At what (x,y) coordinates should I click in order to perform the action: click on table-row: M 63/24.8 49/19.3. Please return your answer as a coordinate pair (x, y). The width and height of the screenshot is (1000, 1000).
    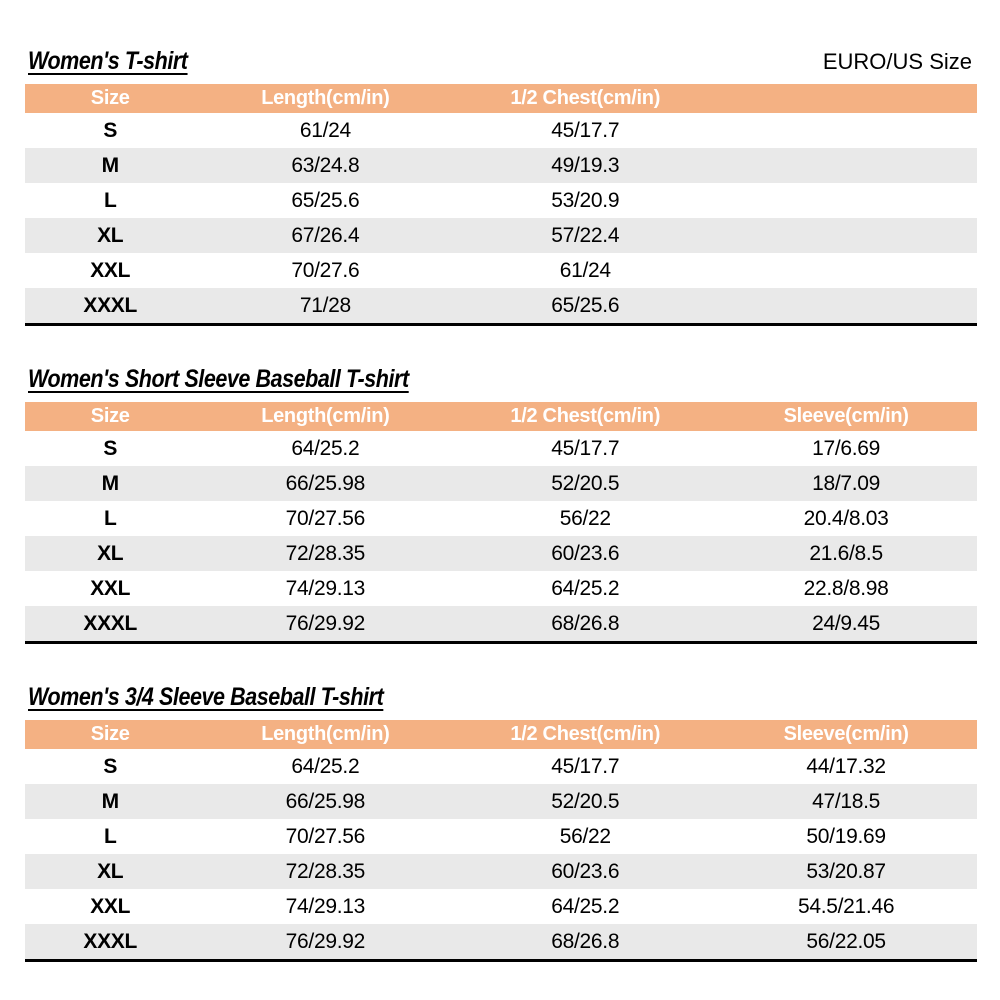
    Looking at the image, I should click on (501, 165).